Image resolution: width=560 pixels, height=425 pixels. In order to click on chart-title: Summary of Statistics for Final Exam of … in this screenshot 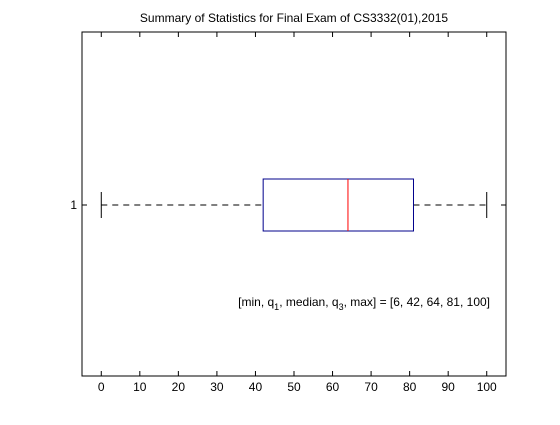, I will do `click(294, 18)`.